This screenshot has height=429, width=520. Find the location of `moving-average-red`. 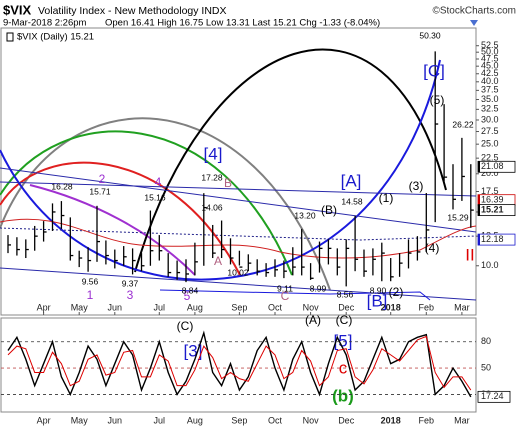

moving-average-red is located at coordinates (238, 238).